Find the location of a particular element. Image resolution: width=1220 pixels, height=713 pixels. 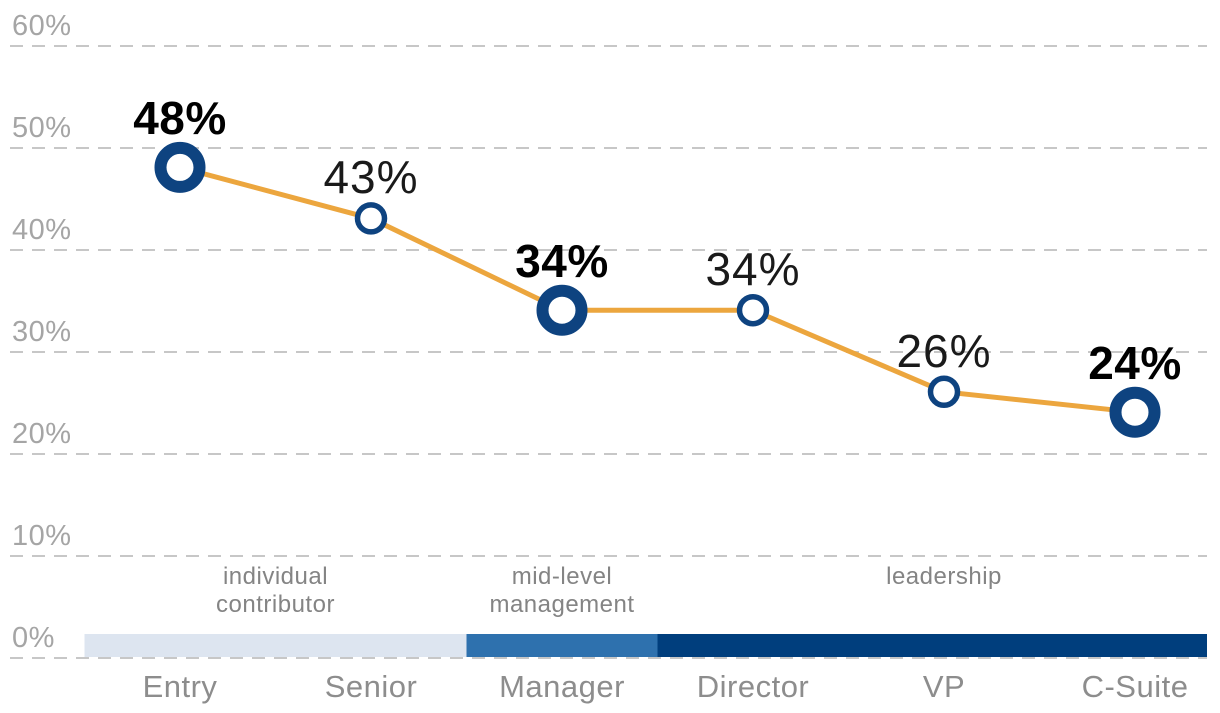

value-label-manager: 34% is located at coordinates (562, 261).